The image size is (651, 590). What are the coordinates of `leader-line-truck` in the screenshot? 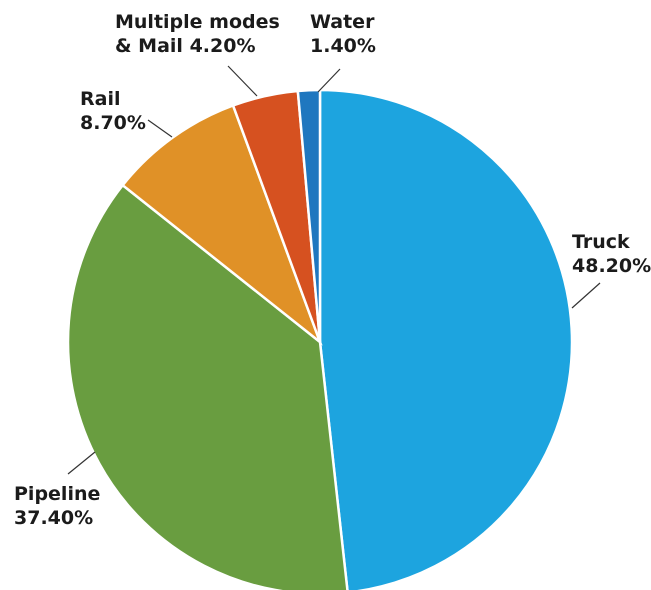 It's located at (586, 295).